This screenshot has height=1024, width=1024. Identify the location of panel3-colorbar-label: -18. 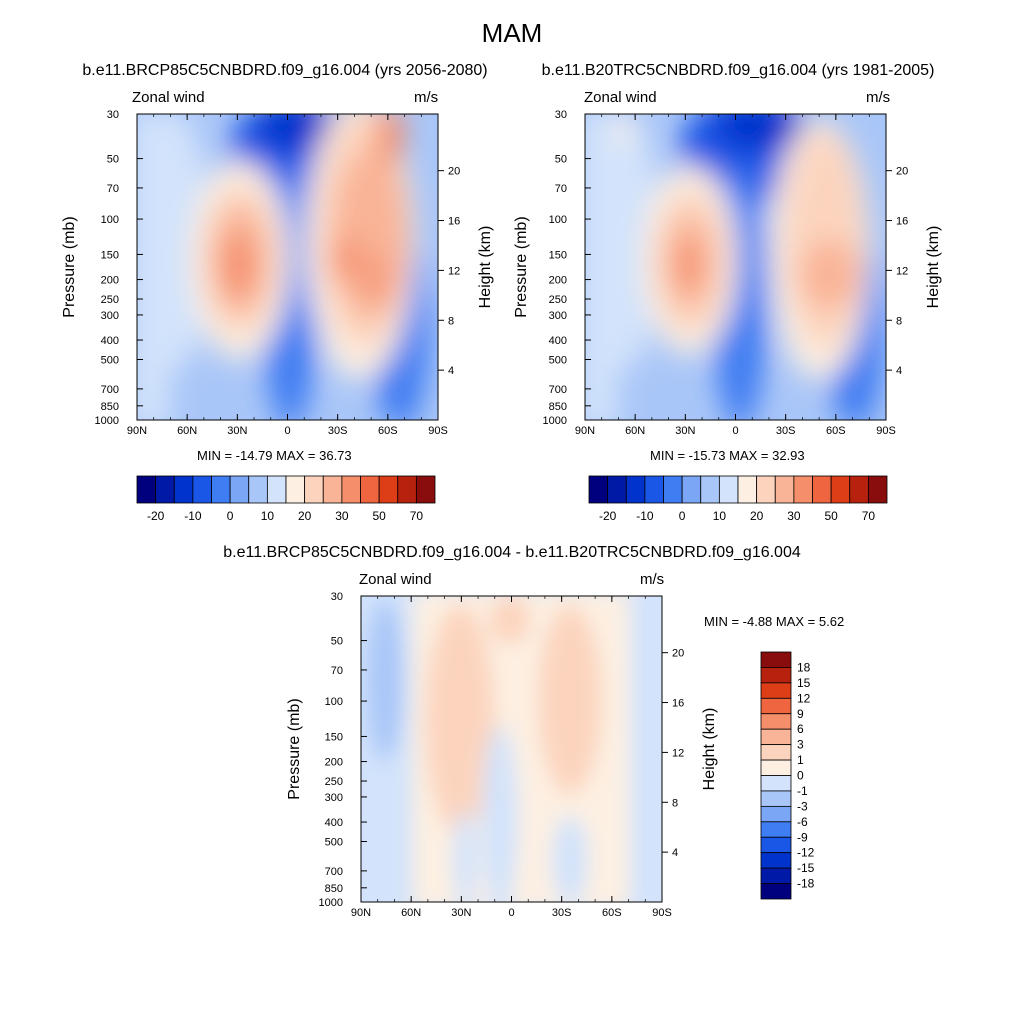
(806, 884).